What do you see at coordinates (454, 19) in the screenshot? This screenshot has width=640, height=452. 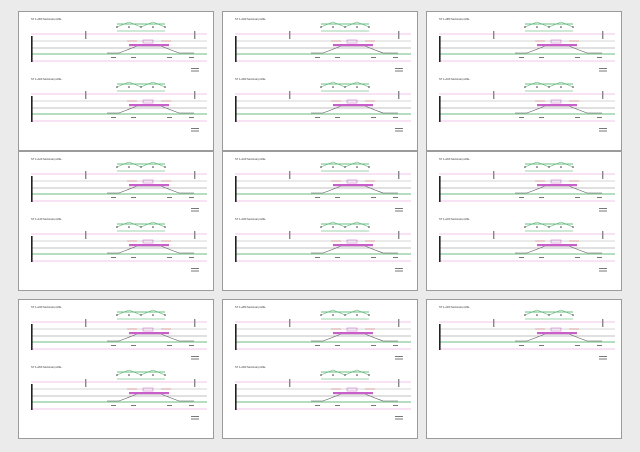 I see `profile-title: ST 1+080 Sectional profile` at bounding box center [454, 19].